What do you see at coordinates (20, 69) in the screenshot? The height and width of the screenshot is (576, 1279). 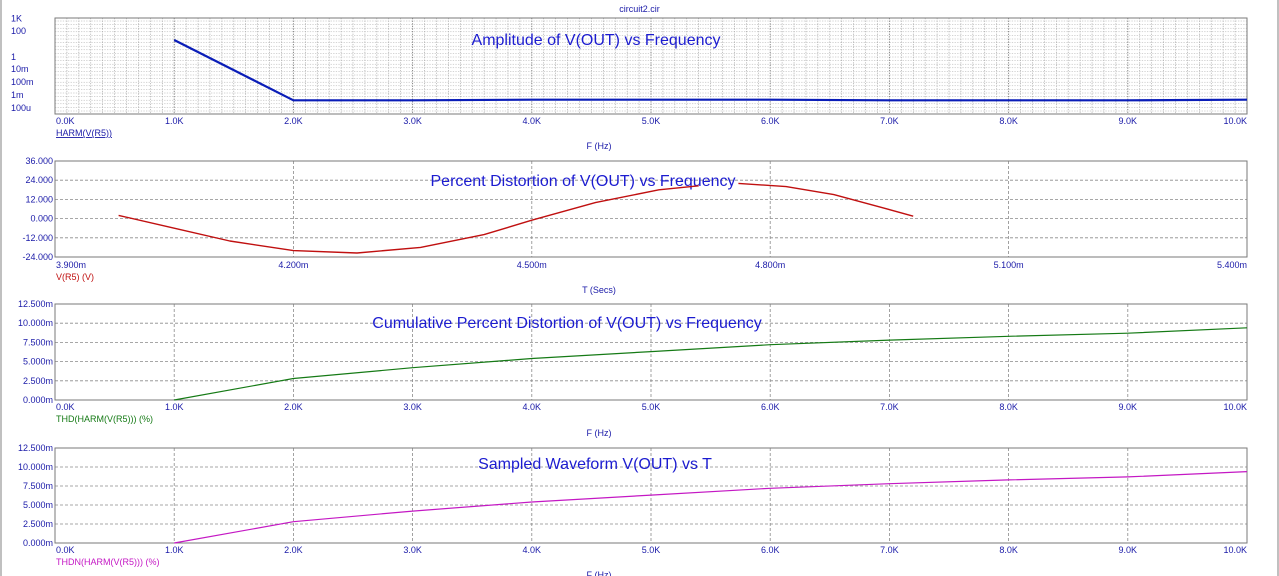 I see `y-tick-label: 10m` at bounding box center [20, 69].